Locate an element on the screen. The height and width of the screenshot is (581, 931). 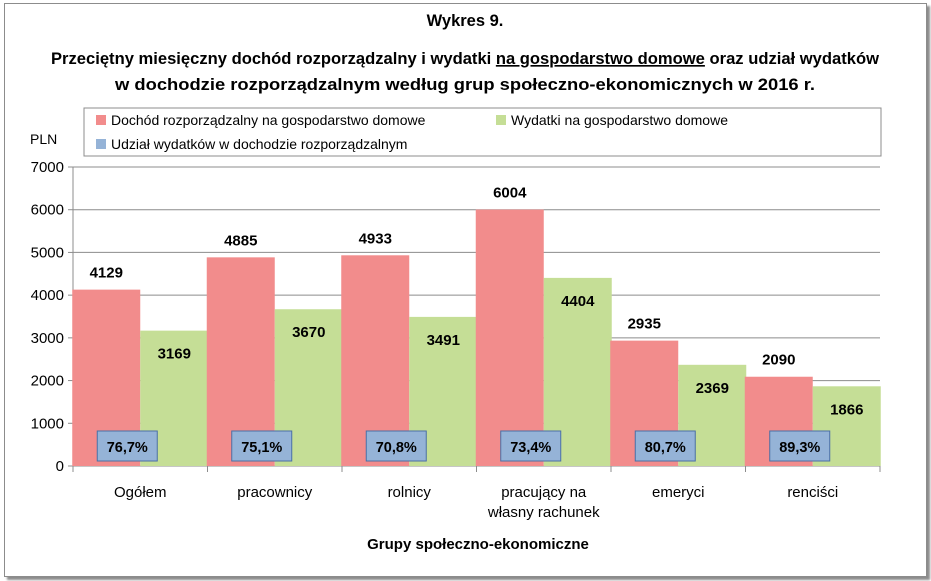
data-label-income: 2935 is located at coordinates (644, 324).